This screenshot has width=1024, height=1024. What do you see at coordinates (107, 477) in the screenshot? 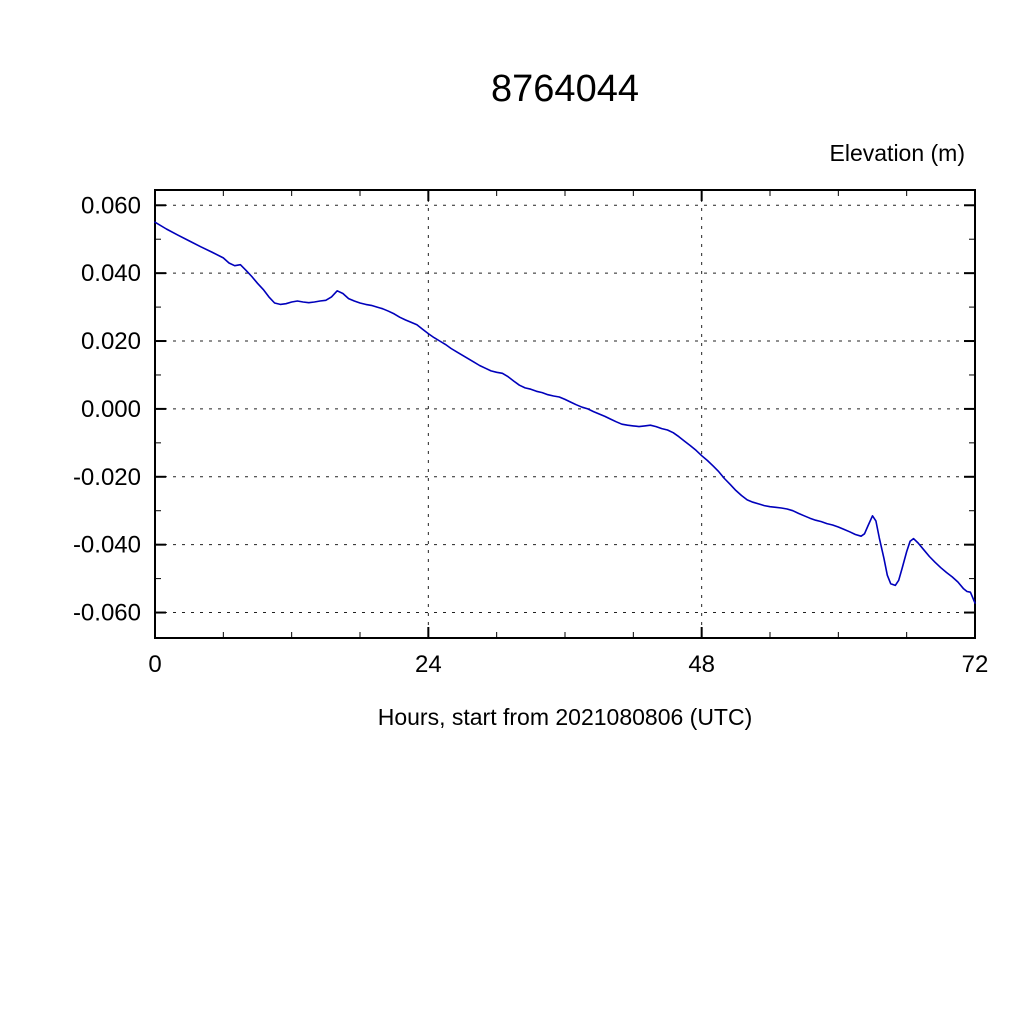
I see `y-tick-label: -0.020` at bounding box center [107, 477].